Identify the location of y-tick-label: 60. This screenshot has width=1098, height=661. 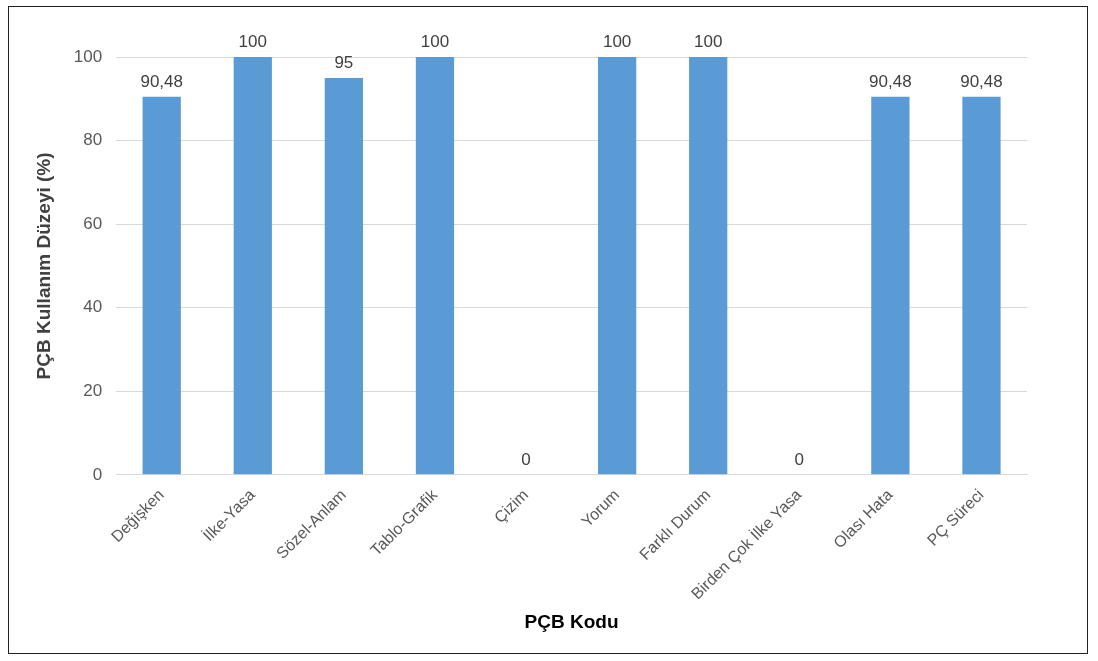
(93, 223).